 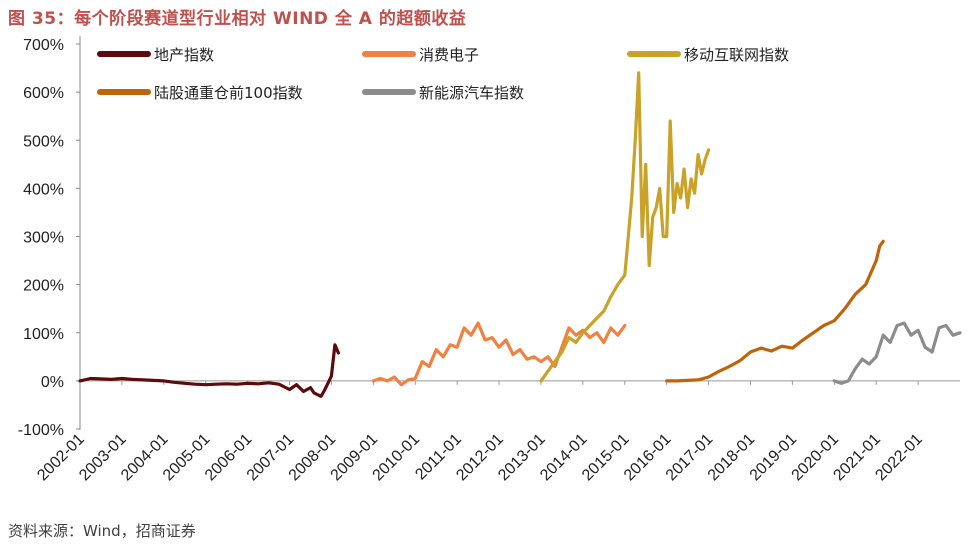 I want to click on y-tick-label: 200%, so click(x=43, y=286).